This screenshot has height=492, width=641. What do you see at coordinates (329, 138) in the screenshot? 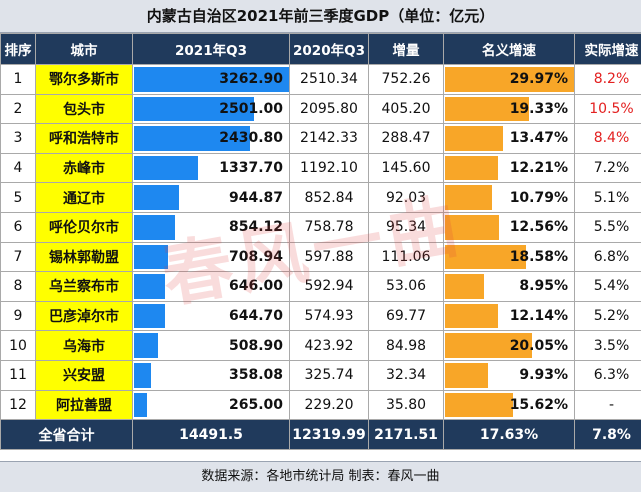
I see `q3-2020-cell: 2142.33` at bounding box center [329, 138].